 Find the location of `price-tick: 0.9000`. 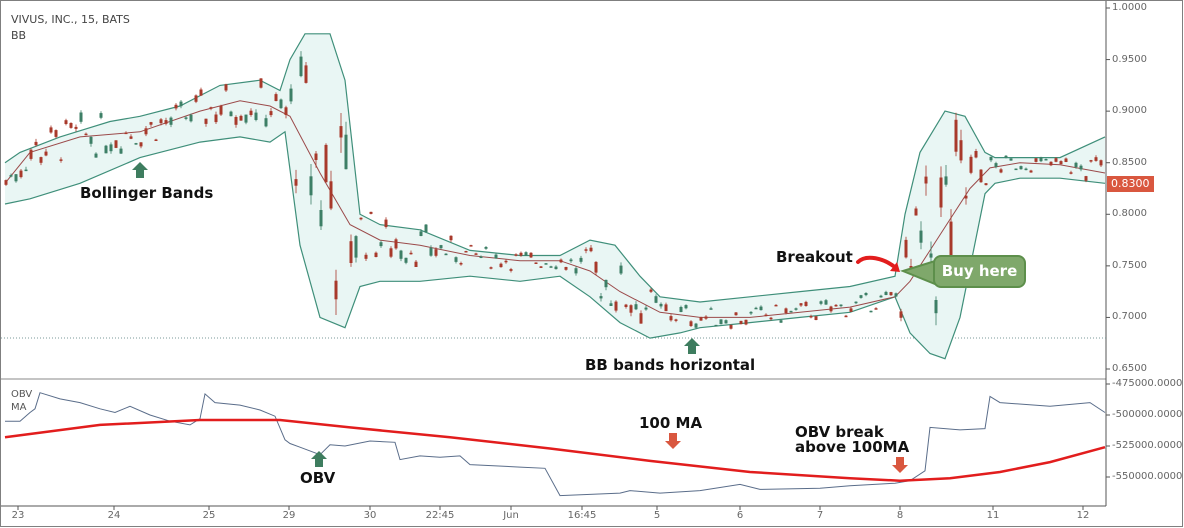

price-tick: 0.9000 is located at coordinates (1129, 111).